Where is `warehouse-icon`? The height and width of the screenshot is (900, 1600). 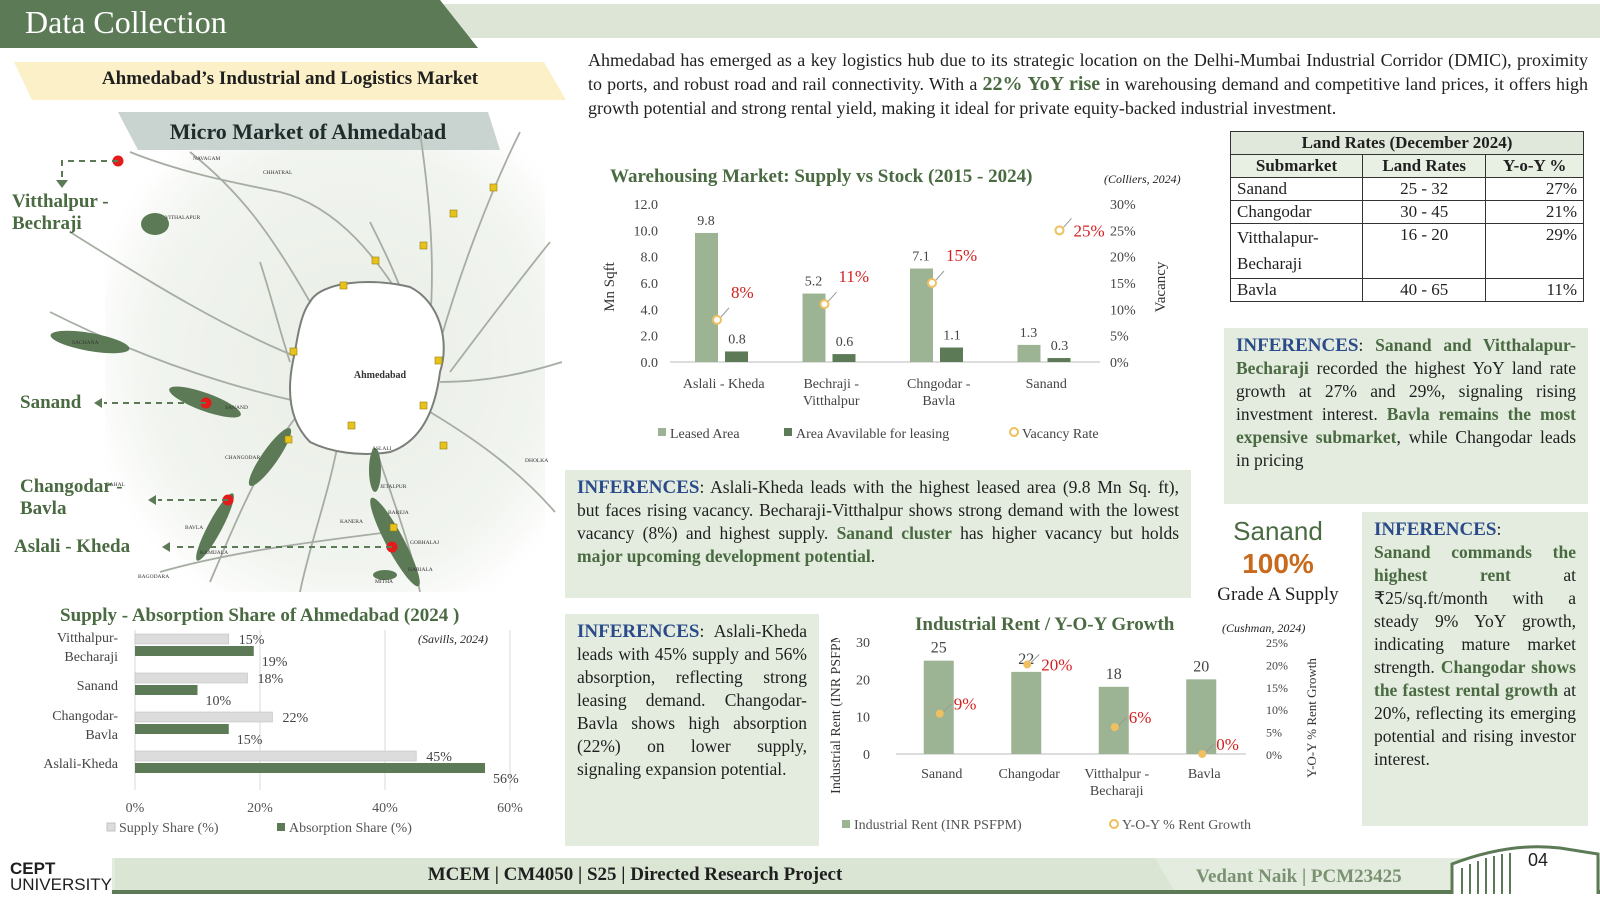
warehouse-icon is located at coordinates (1525, 869).